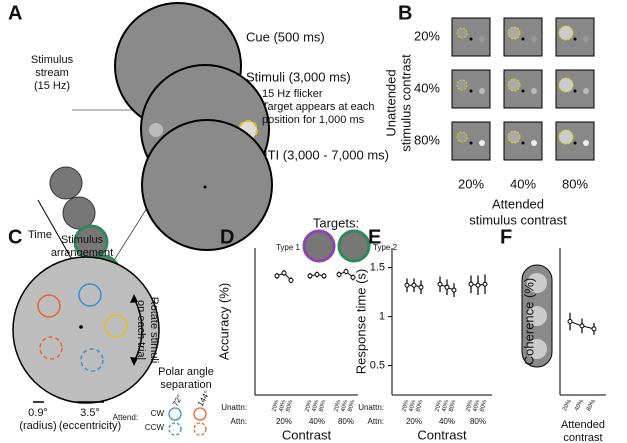 The width and height of the screenshot is (627, 443). Describe the element at coordinates (478, 421) in the screenshot. I see `group-label: 80%` at that location.